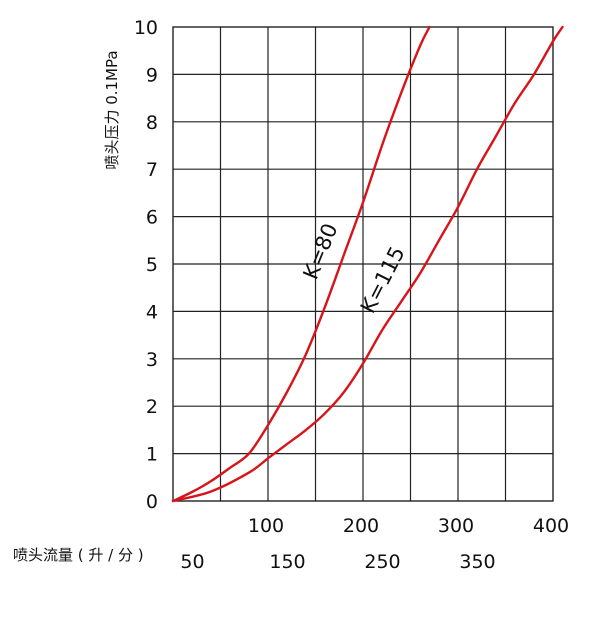 Image resolution: width=594 pixels, height=622 pixels. I want to click on y-tick-labels: 0 1 2 3 4 5 6 7 8 9 10, so click(146, 265).